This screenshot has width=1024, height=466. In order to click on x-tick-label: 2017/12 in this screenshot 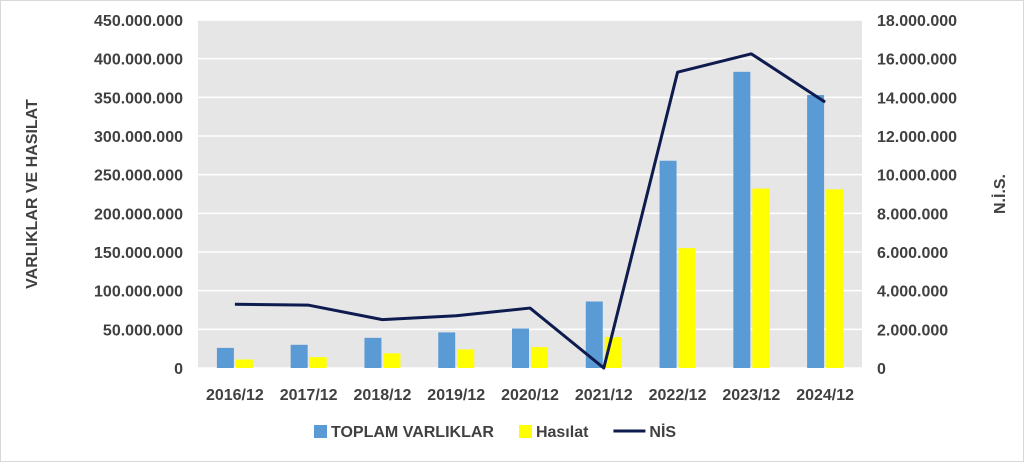, I will do `click(309, 395)`.